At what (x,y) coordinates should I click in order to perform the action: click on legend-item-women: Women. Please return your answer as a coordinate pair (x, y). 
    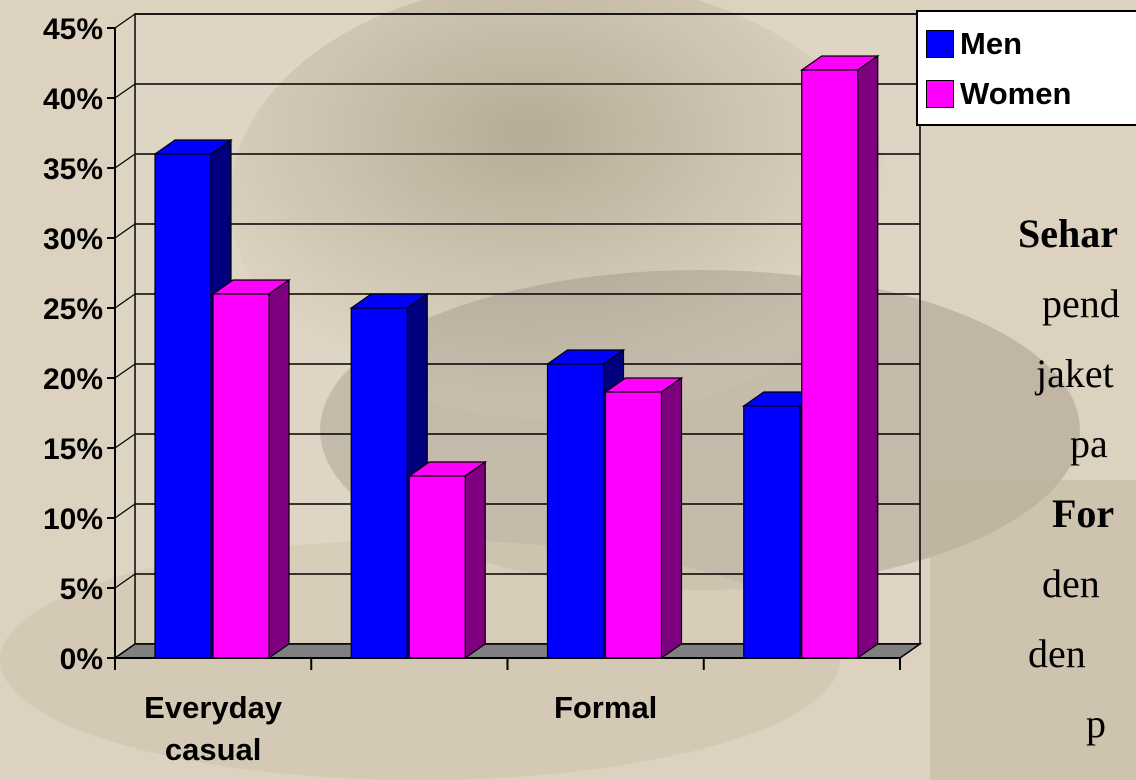
    Looking at the image, I should click on (998, 94).